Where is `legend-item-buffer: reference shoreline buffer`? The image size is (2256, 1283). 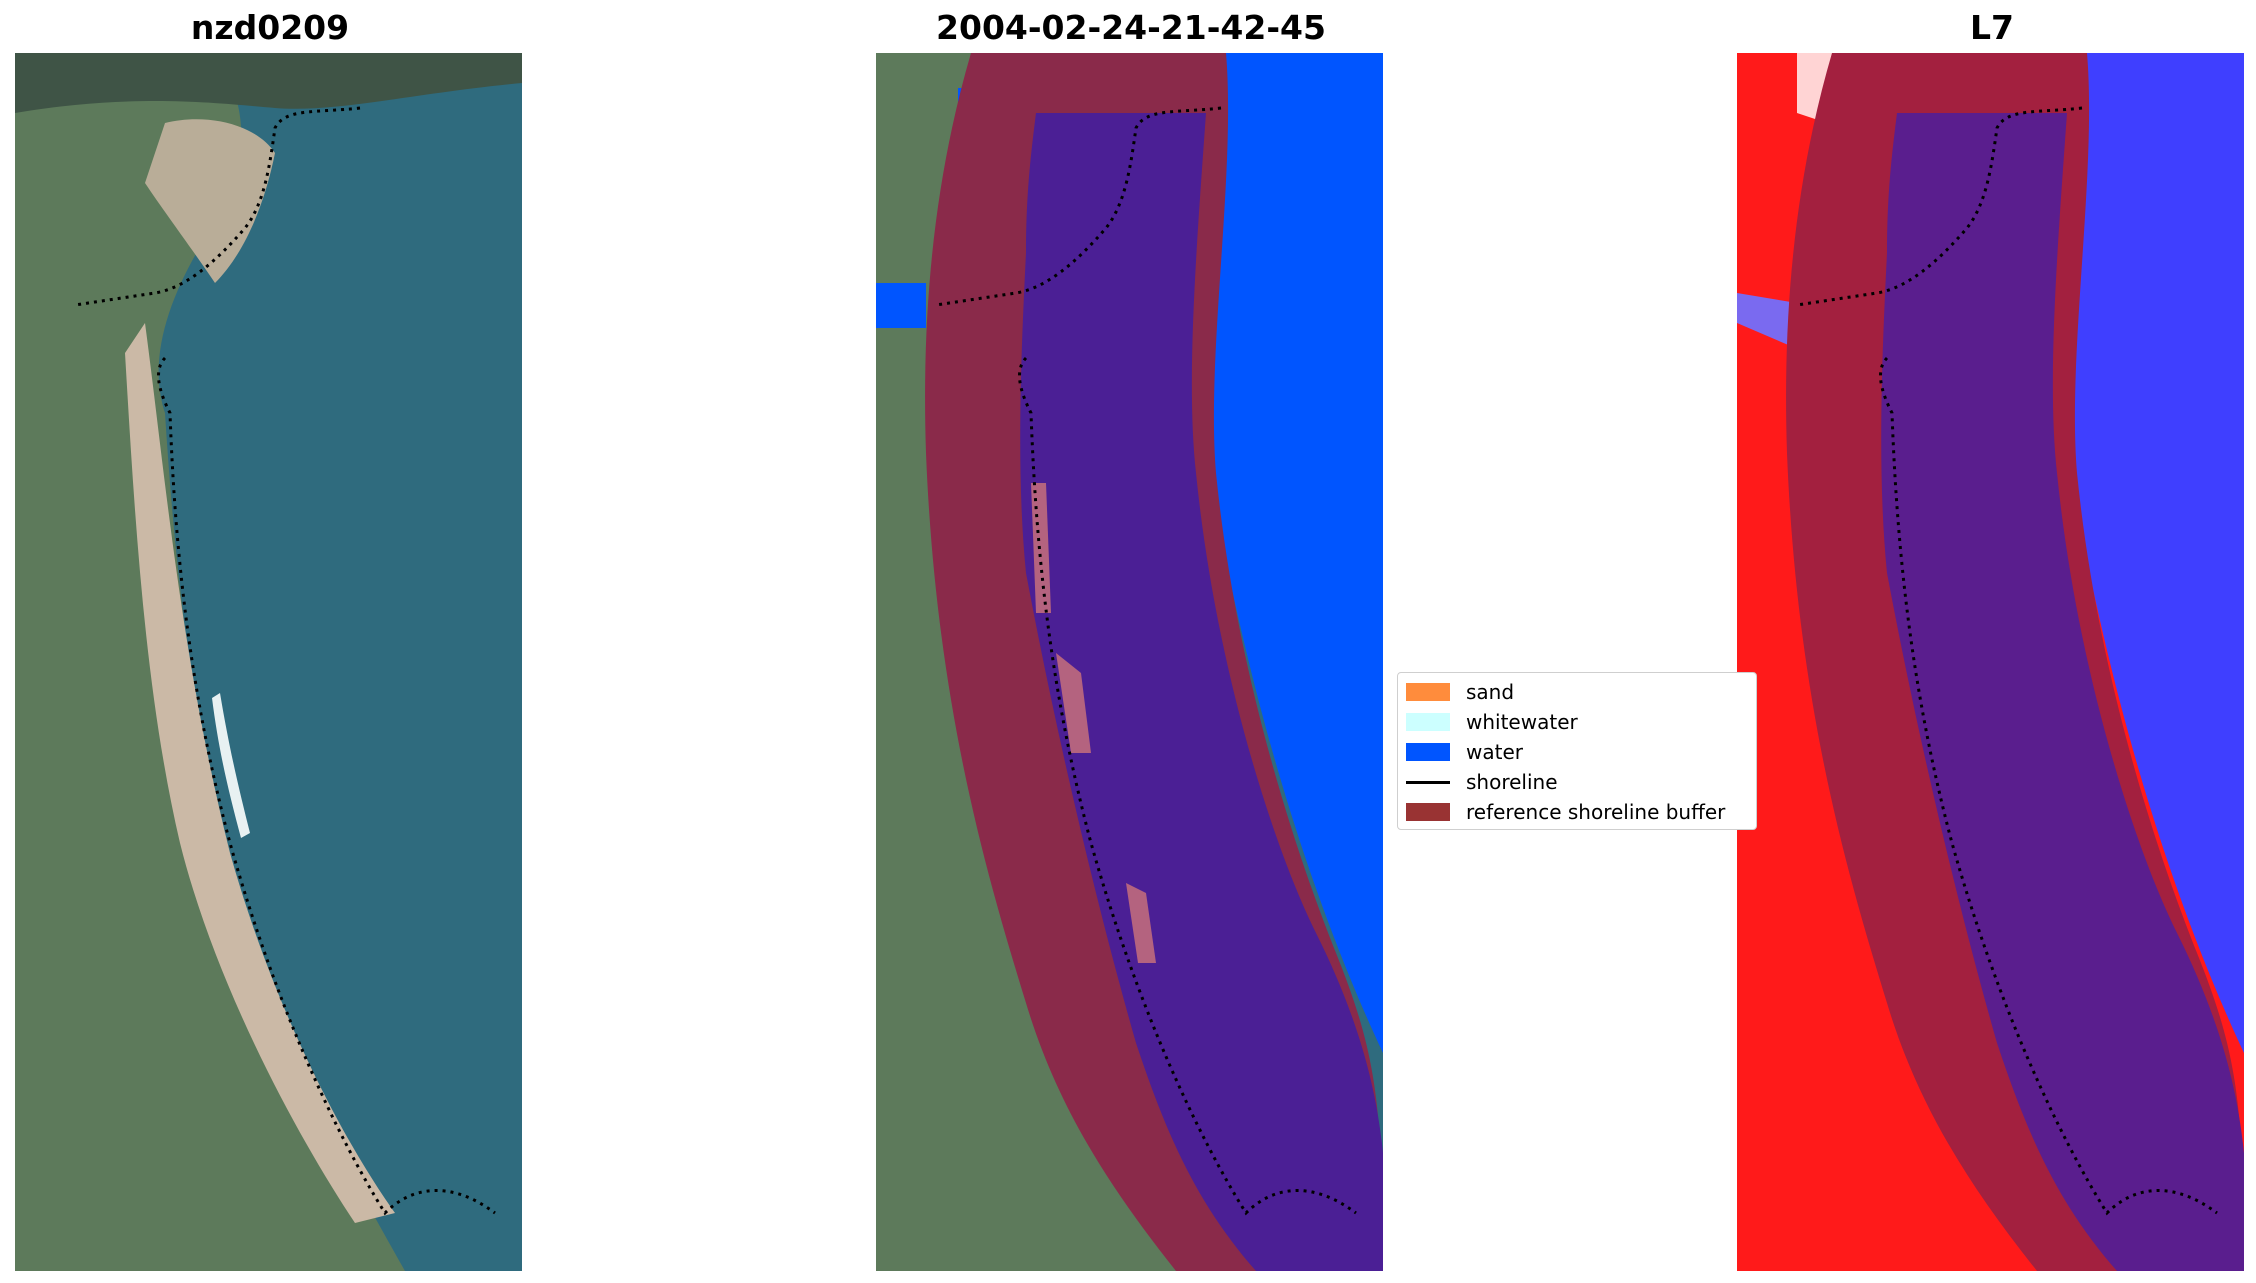
legend-item-buffer: reference shoreline buffer is located at coordinates (1565, 812).